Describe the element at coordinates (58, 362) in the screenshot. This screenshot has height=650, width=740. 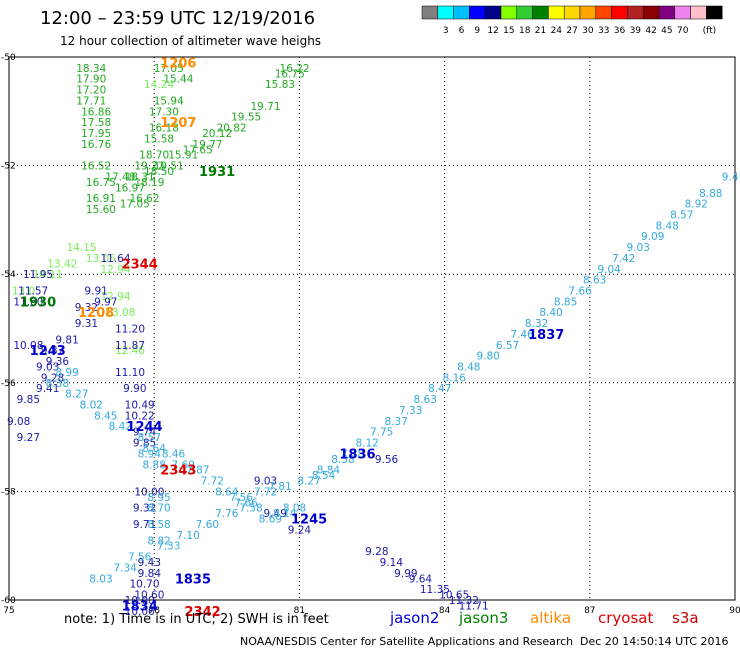
I see `data-point-label: 9.36` at that location.